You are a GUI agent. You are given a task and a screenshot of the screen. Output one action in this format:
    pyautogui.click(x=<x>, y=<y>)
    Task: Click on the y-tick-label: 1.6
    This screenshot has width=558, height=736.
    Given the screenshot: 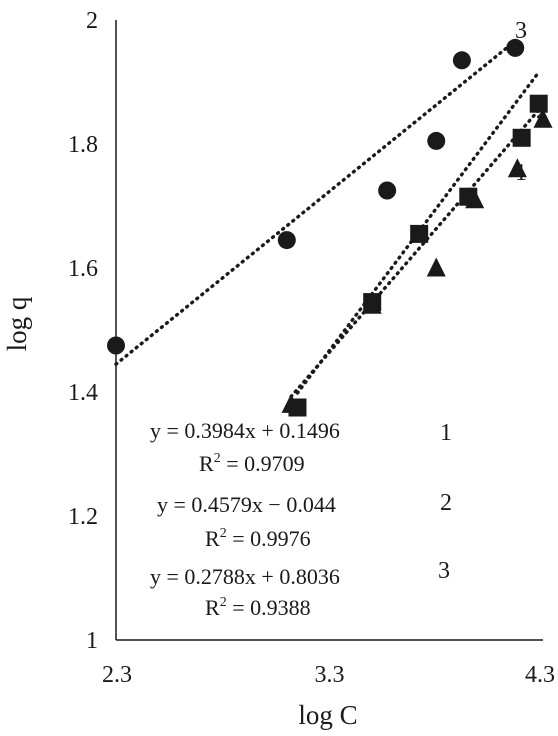 What is the action you would take?
    pyautogui.click(x=83, y=269)
    